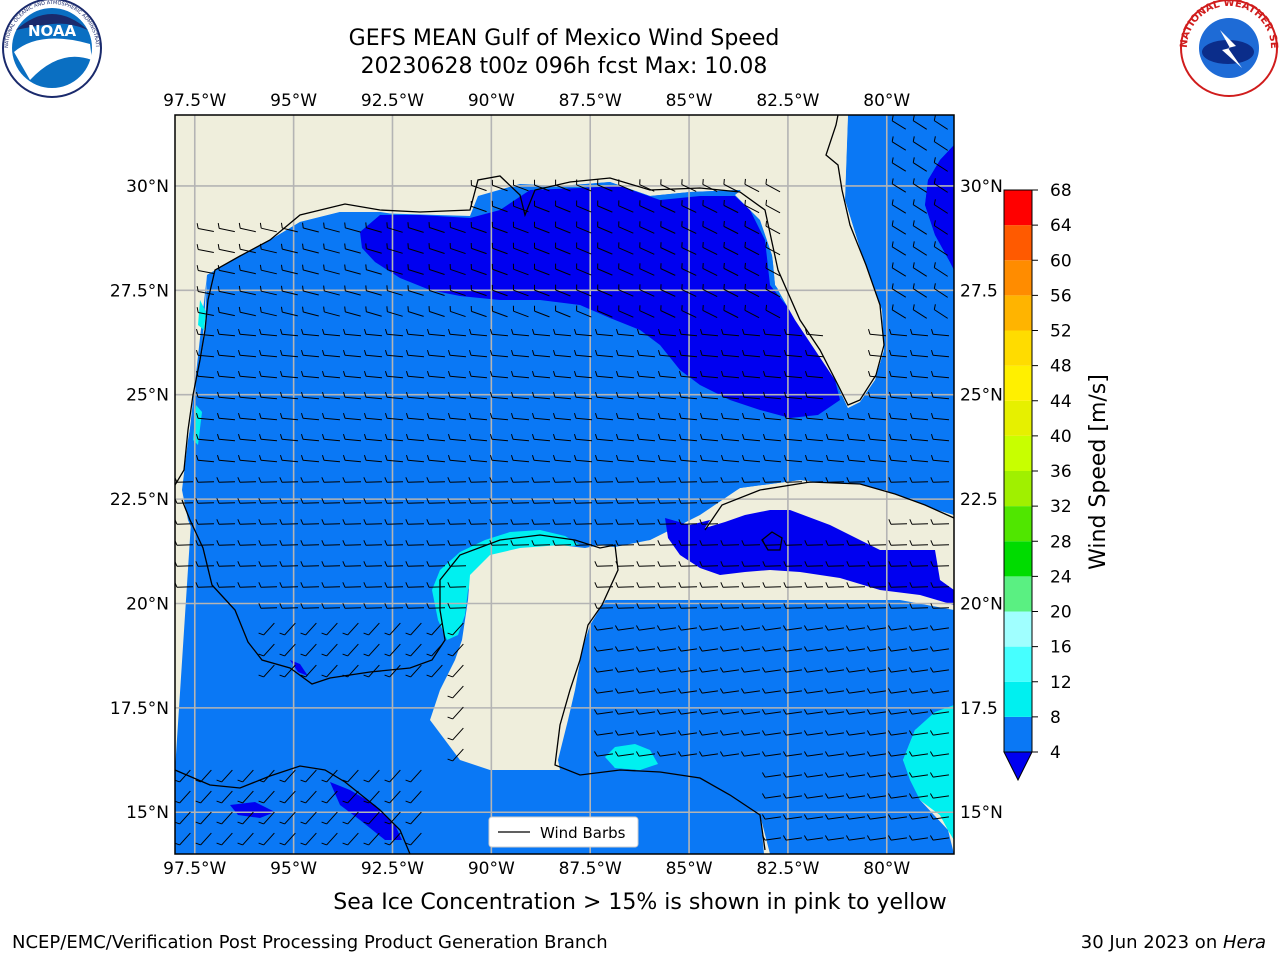 This screenshot has width=1280, height=960. Describe the element at coordinates (147, 813) in the screenshot. I see `lat-label-left-0: 15°N` at that location.